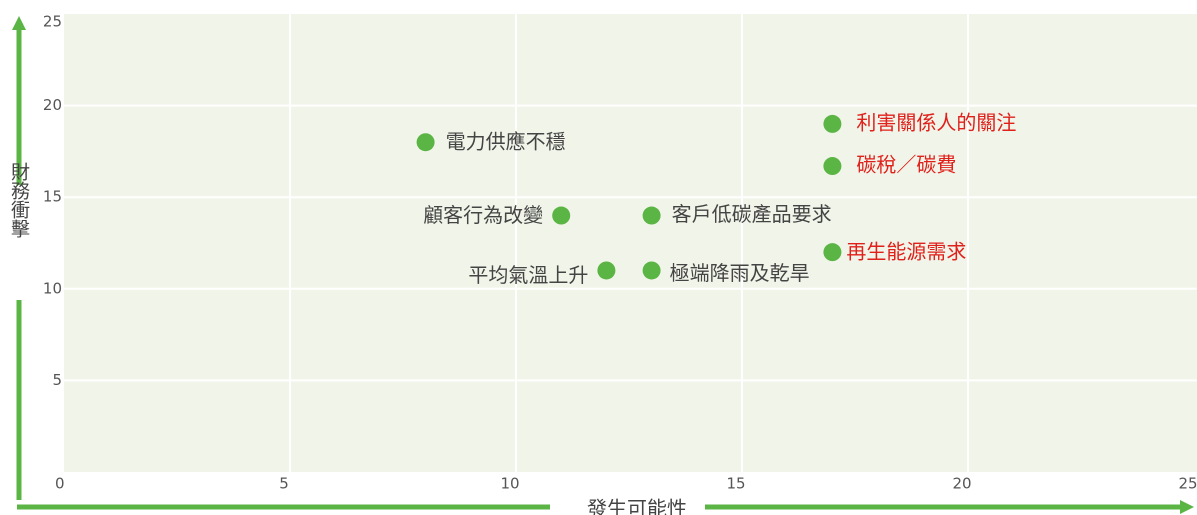 The width and height of the screenshot is (1197, 515). What do you see at coordinates (19, 200) in the screenshot?
I see `y-axis-label: 財務衝擊` at bounding box center [19, 200].